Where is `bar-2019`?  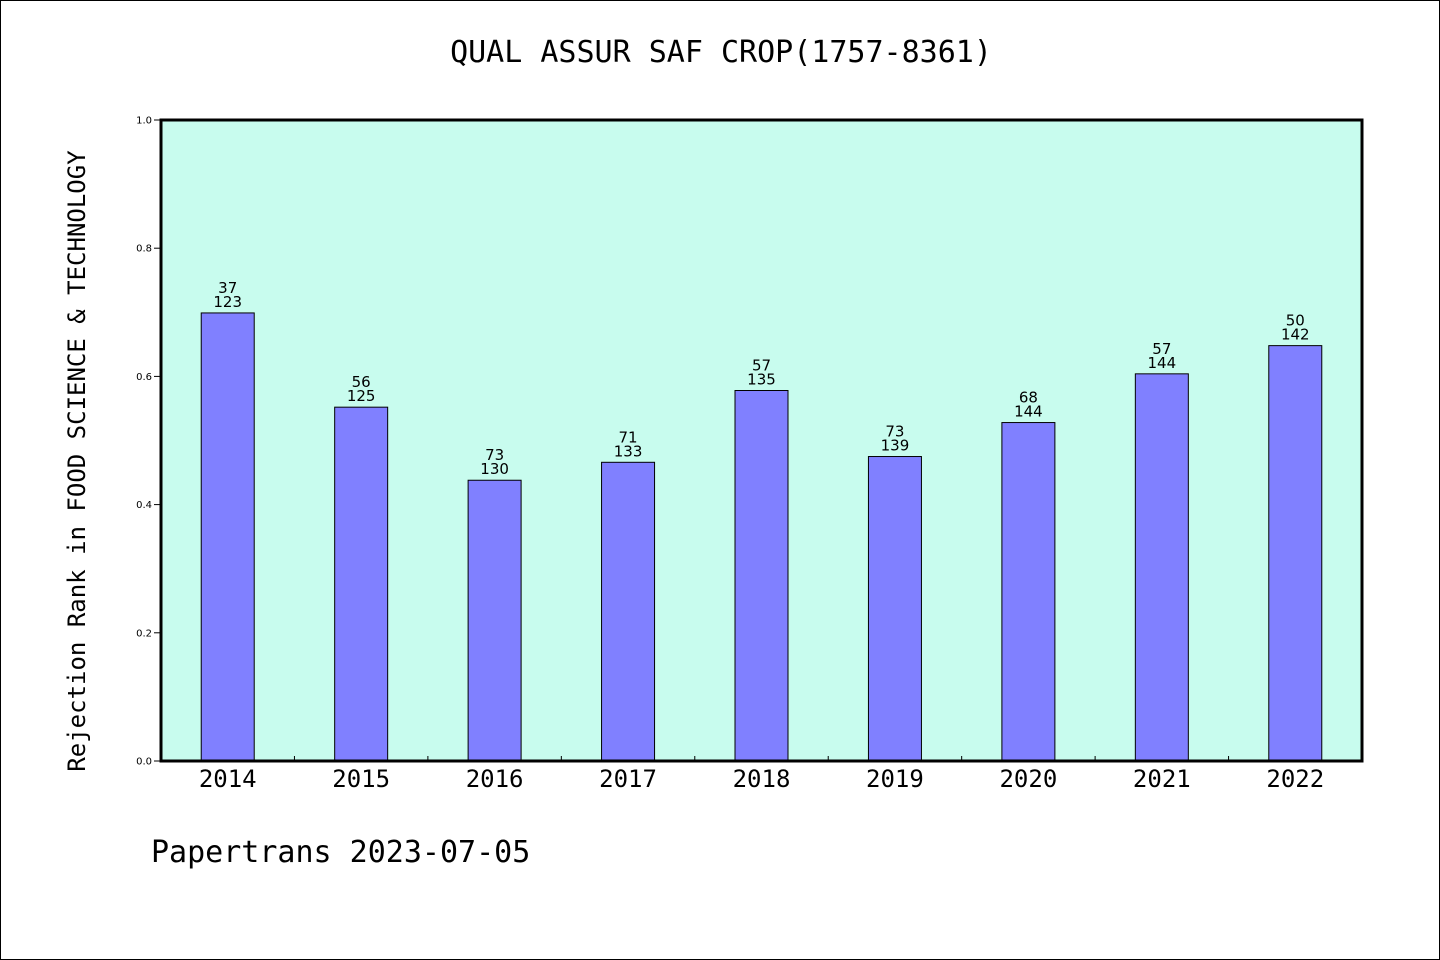
bar-2019 is located at coordinates (894, 609).